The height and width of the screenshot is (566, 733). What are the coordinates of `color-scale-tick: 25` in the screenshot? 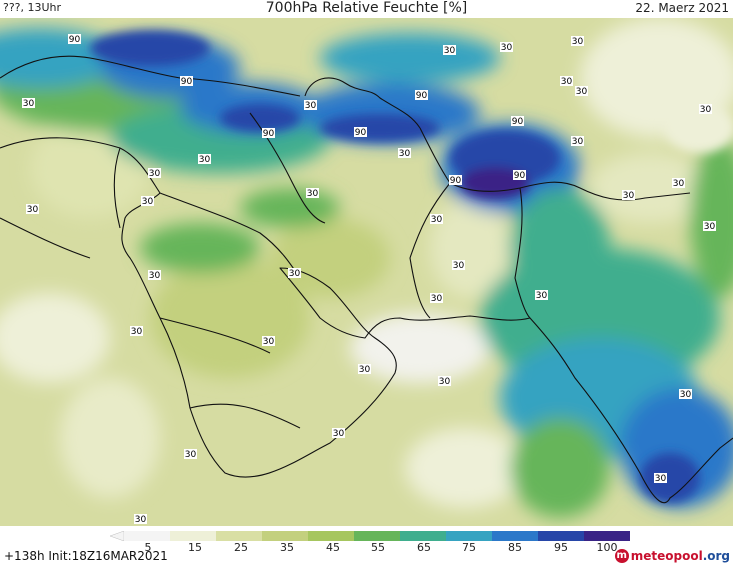 It's located at (241, 547).